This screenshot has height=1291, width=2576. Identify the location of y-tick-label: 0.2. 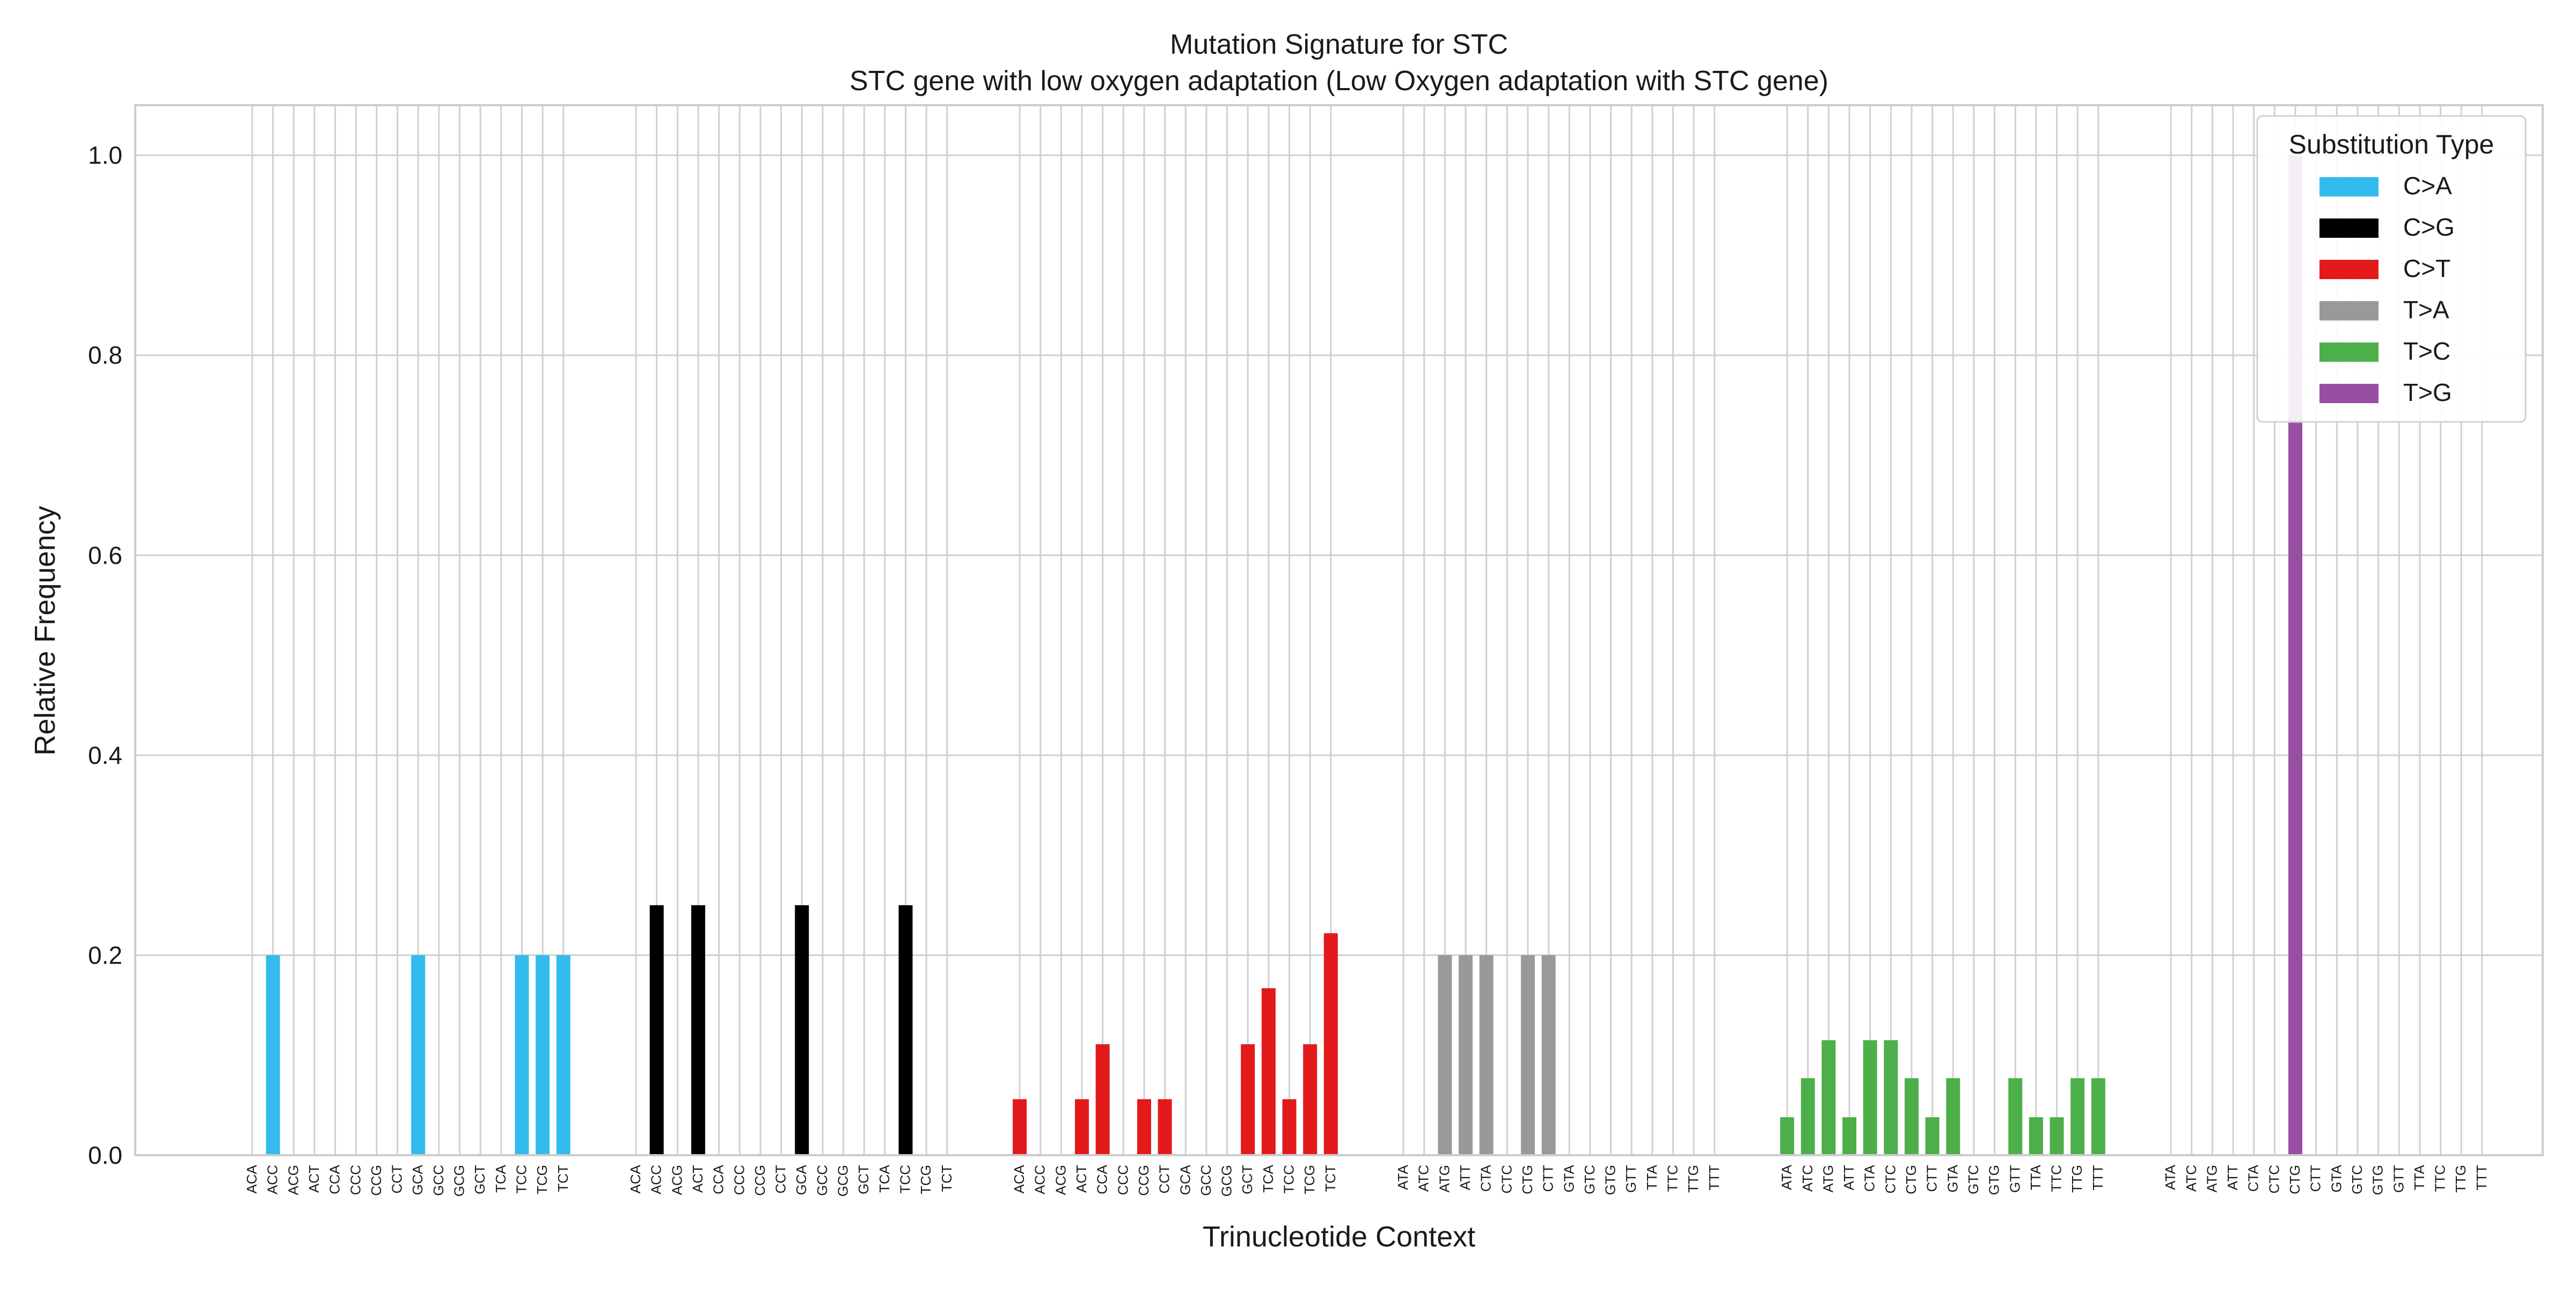
(105, 955).